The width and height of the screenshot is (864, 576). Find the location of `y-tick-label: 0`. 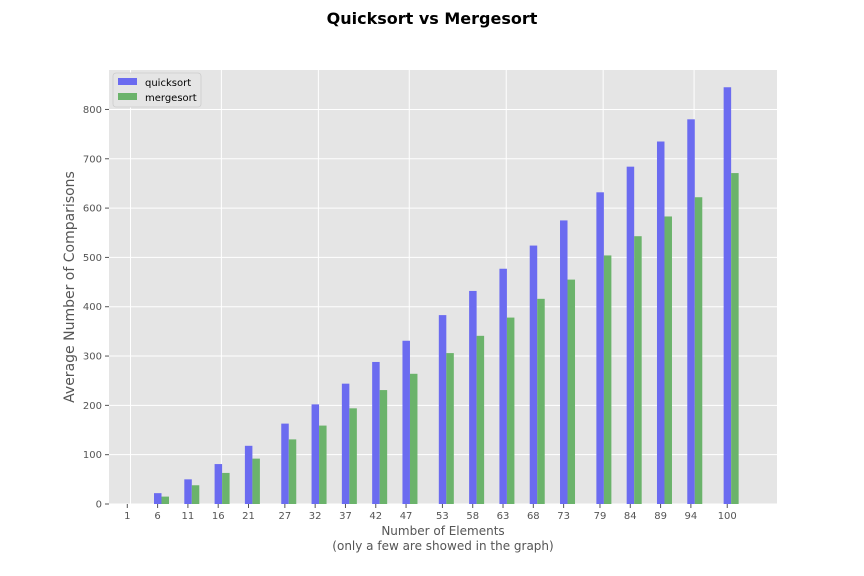

y-tick-label: 0 is located at coordinates (99, 505).